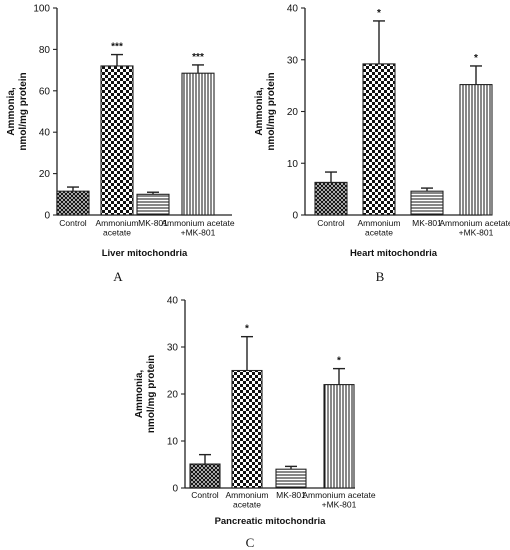 The height and width of the screenshot is (550, 510). I want to click on panel-letter: C, so click(250, 542).